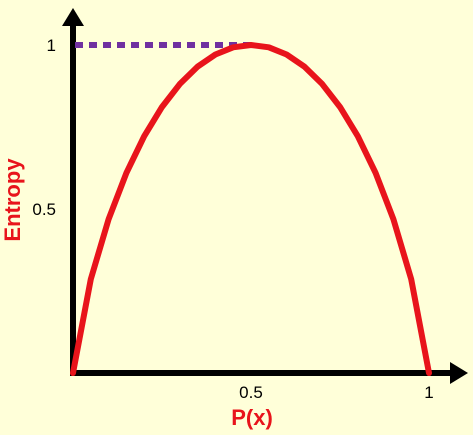 This screenshot has height=435, width=473. What do you see at coordinates (44, 209) in the screenshot?
I see `y-tick-label: 0.5` at bounding box center [44, 209].